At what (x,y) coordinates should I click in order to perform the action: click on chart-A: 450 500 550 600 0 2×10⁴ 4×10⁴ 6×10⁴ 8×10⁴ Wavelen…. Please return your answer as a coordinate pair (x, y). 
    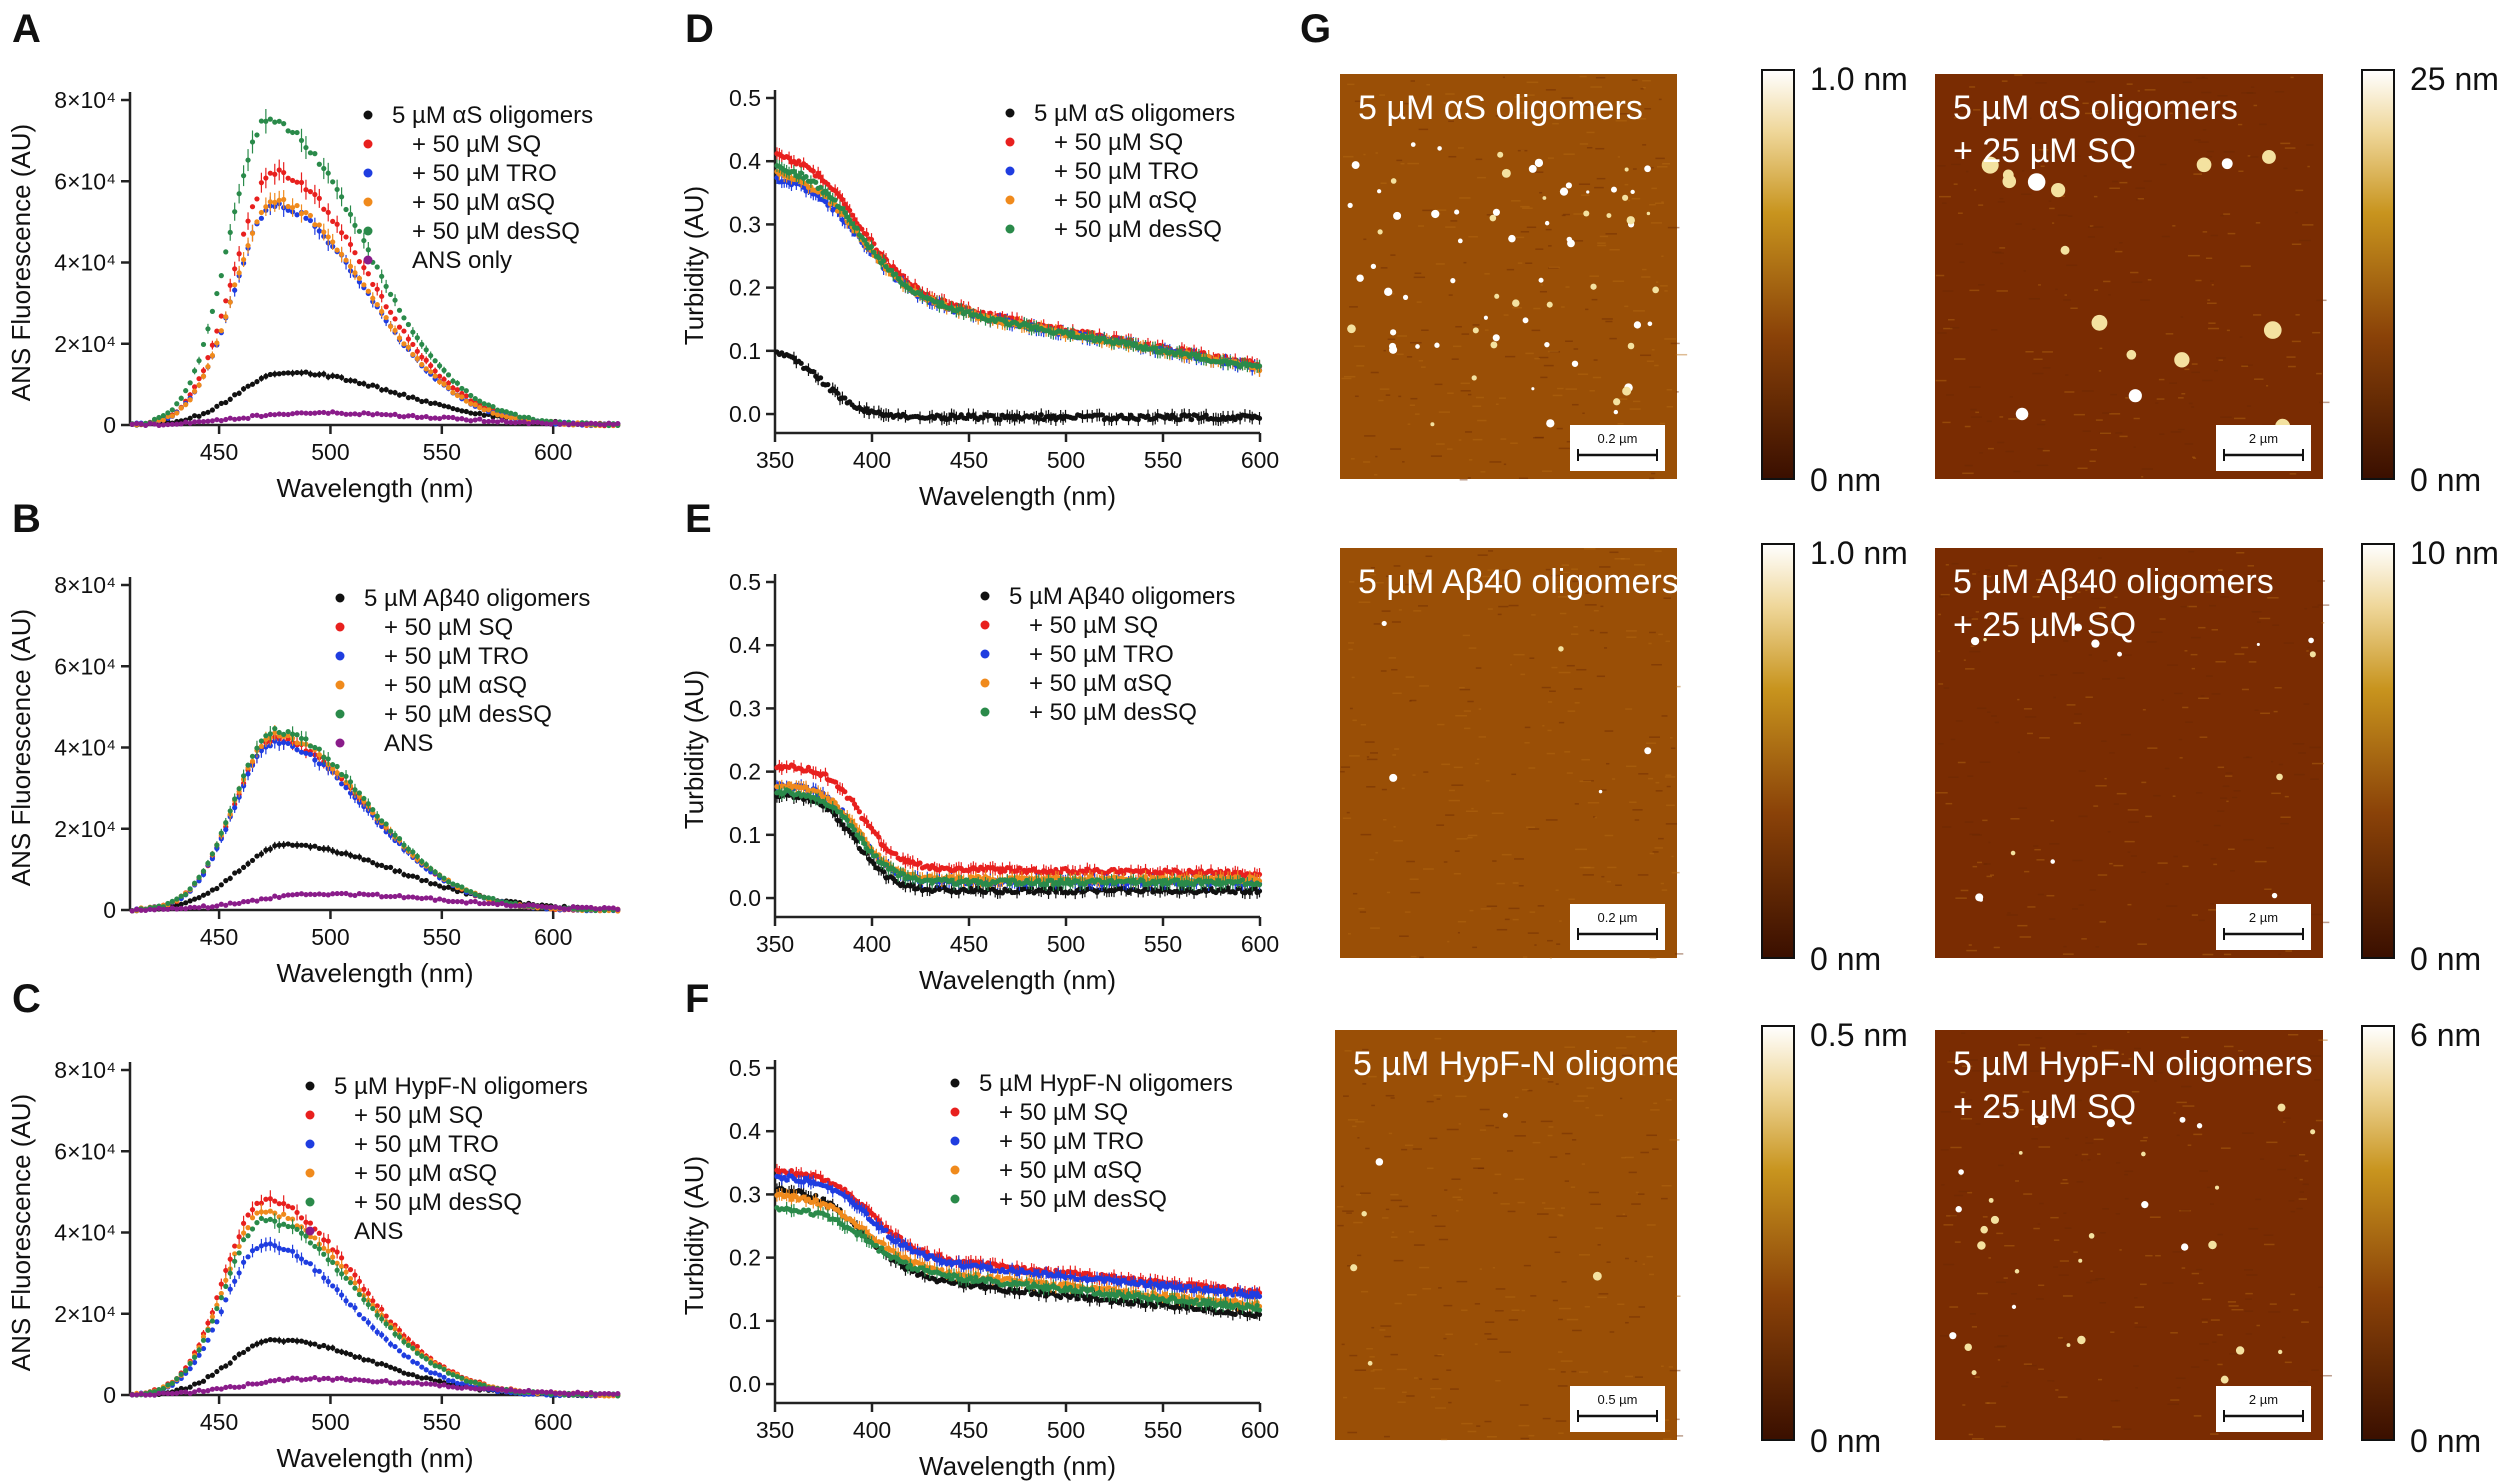
    Looking at the image, I should click on (313, 295).